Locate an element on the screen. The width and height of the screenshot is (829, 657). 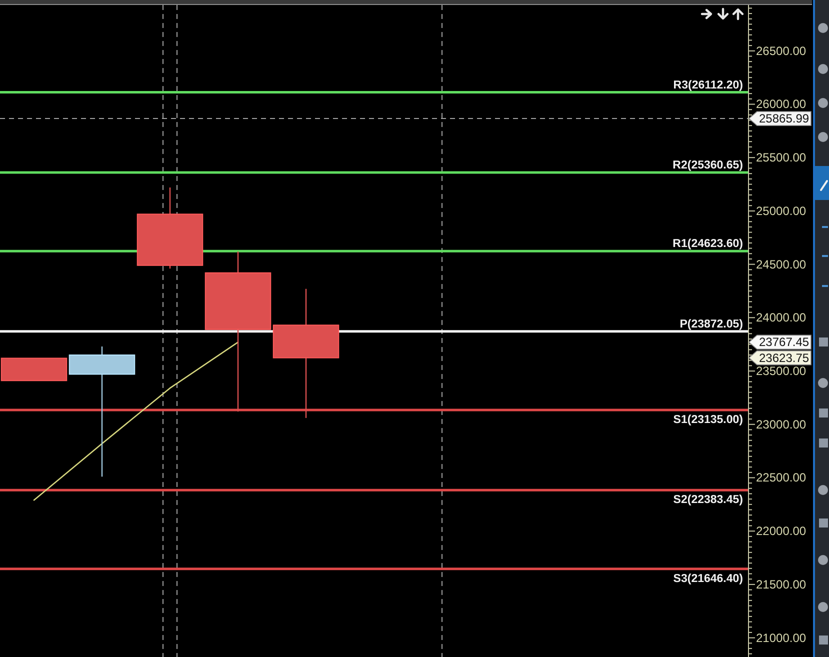
ref-line-label: R1(24623.60) is located at coordinates (708, 244).